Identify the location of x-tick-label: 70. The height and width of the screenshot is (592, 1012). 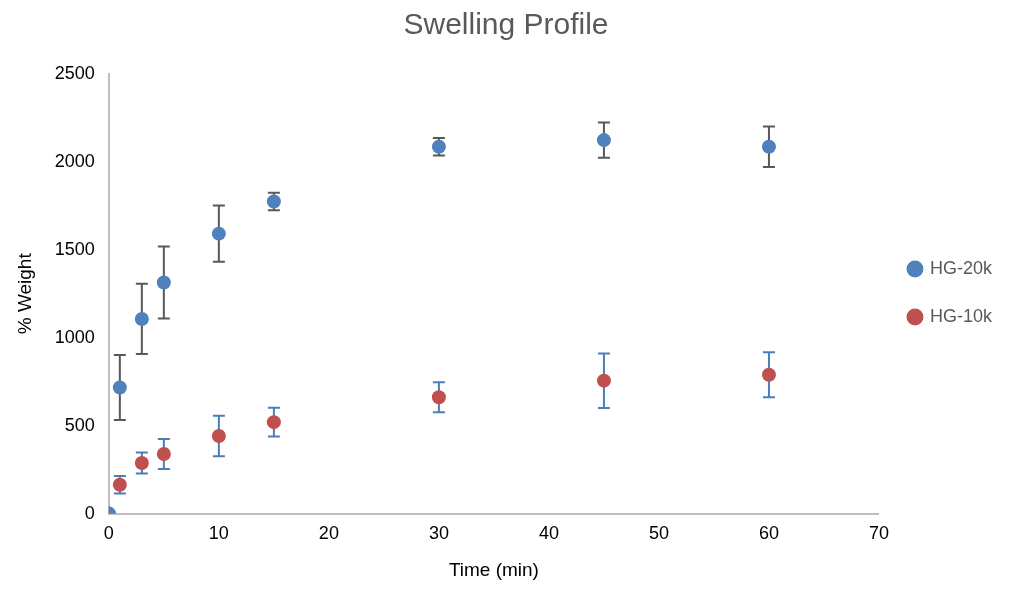
(878, 533).